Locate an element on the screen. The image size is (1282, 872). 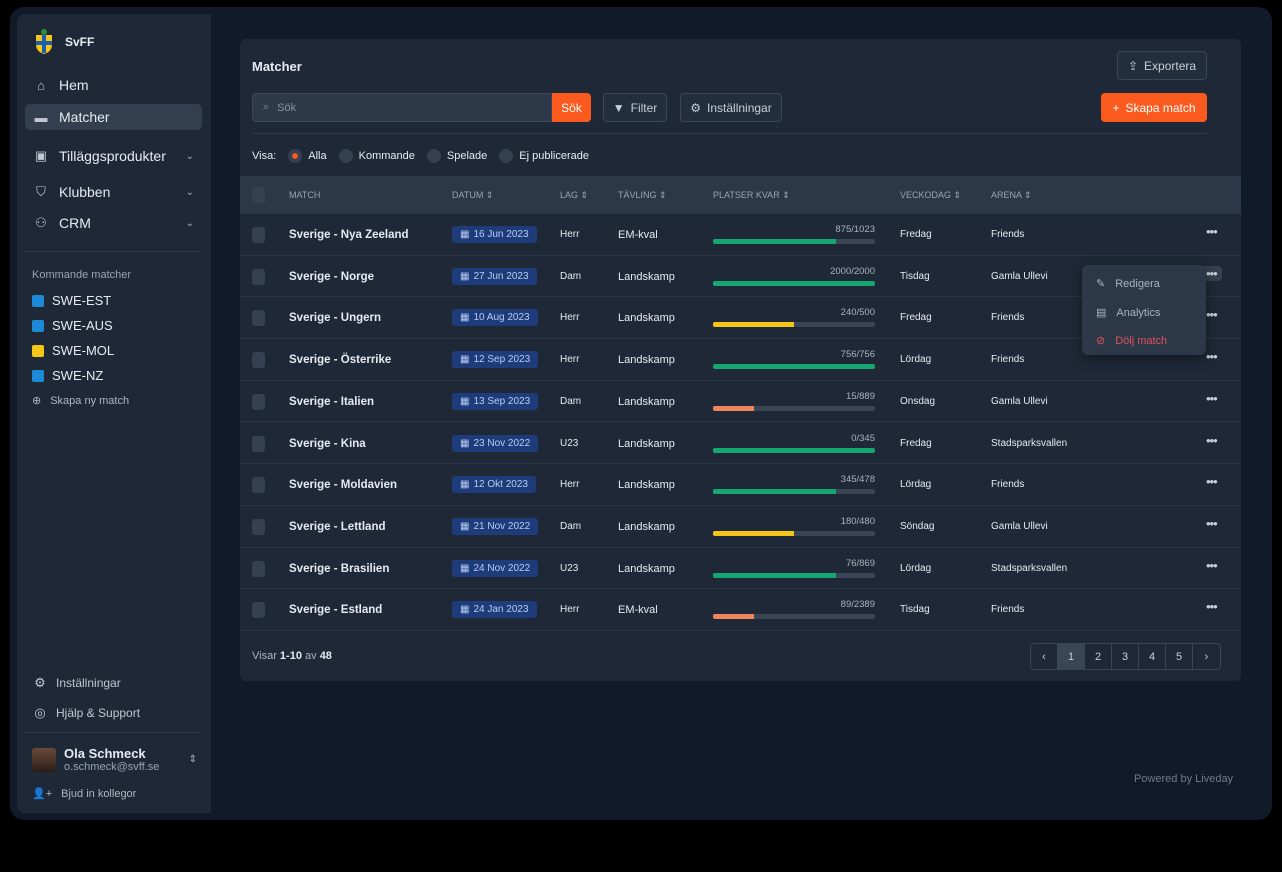
column-header: PLATSER KVAR ⇕ is located at coordinates (751, 195).